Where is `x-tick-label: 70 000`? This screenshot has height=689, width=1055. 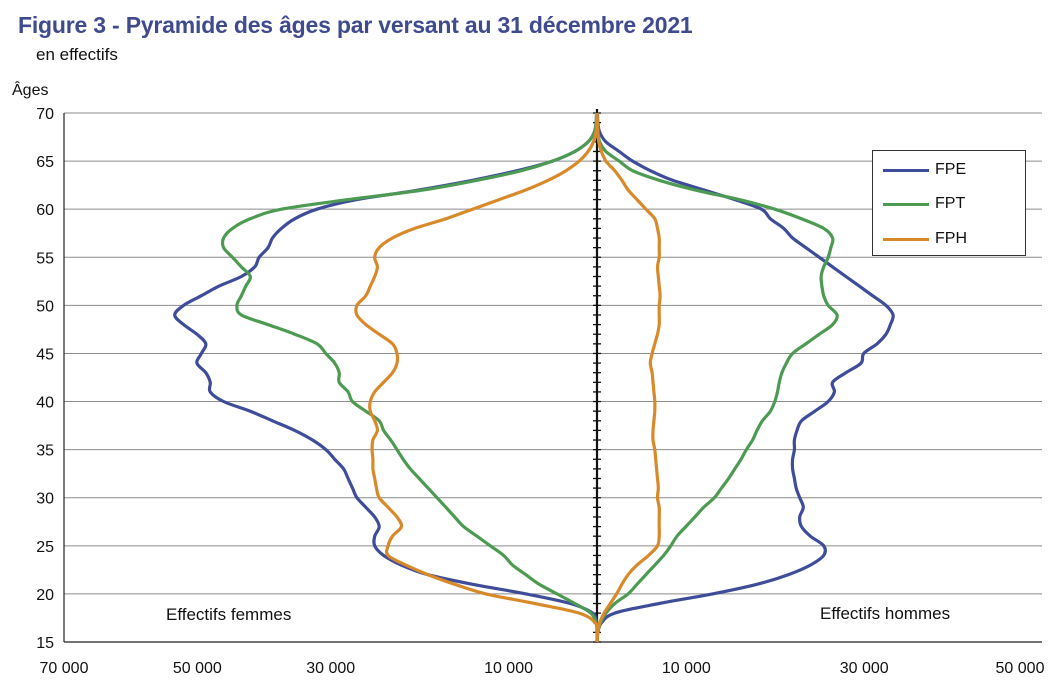 x-tick-label: 70 000 is located at coordinates (64, 668).